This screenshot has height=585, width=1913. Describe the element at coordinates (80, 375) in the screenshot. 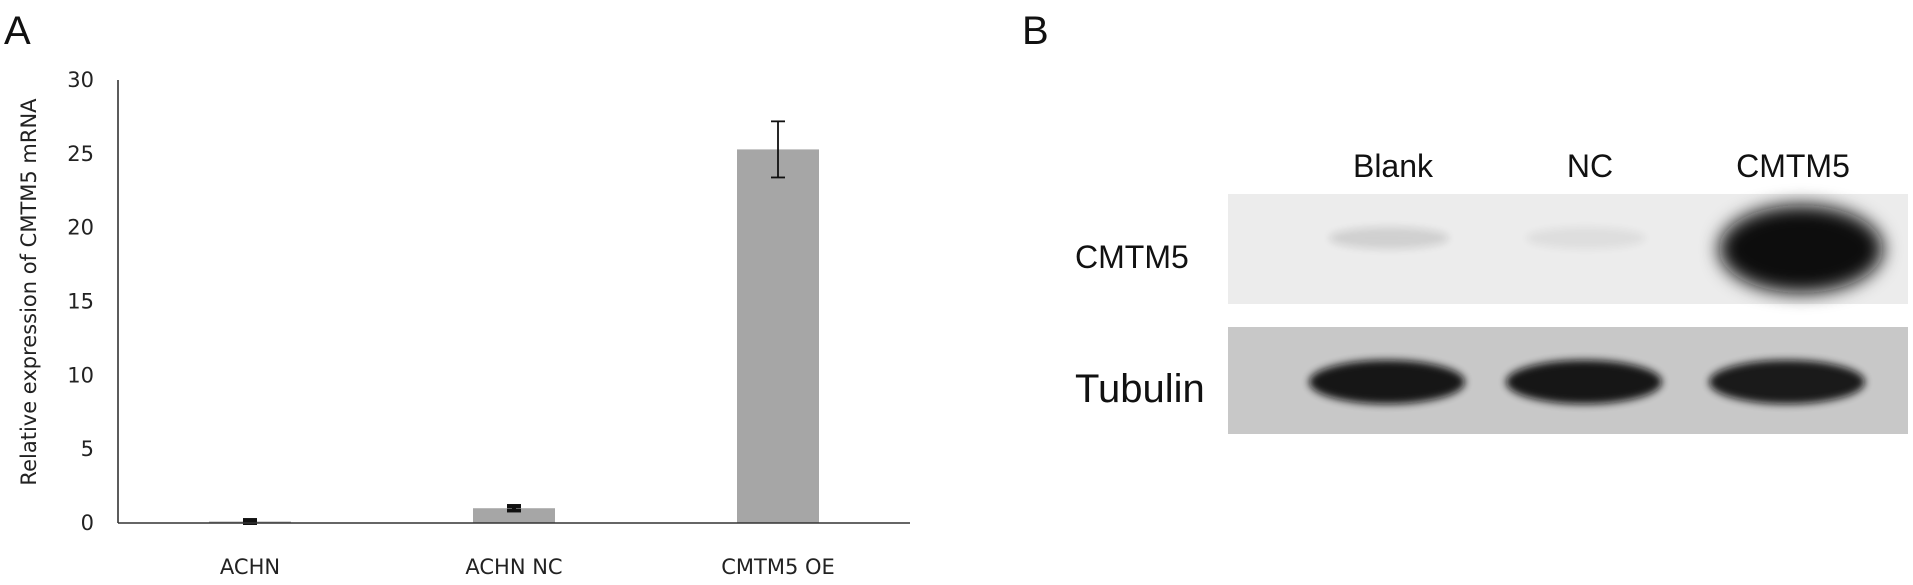

I see `y-tick-label: 10` at that location.